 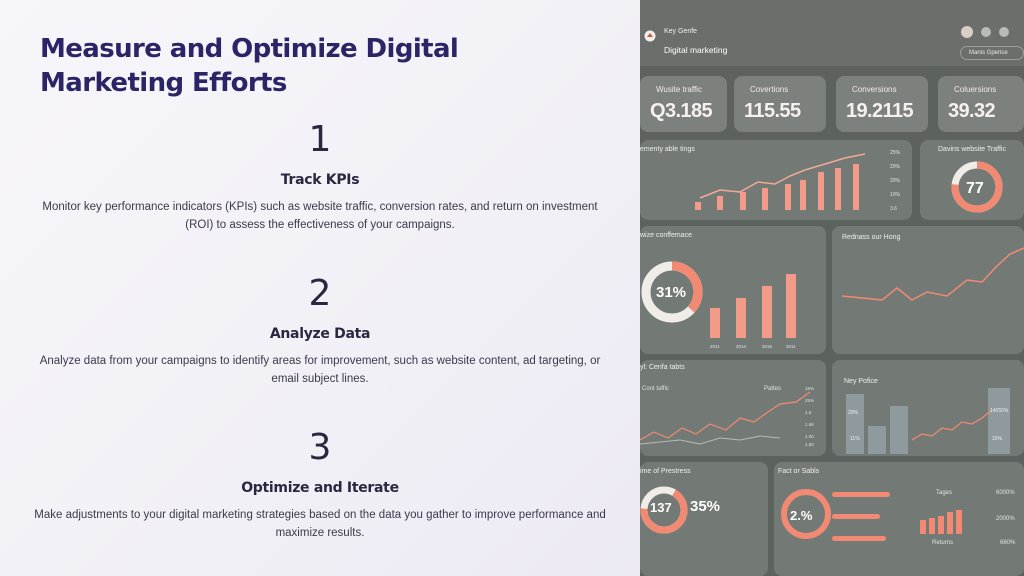 What do you see at coordinates (666, 235) in the screenshot?
I see `card-title: wize conffemace` at bounding box center [666, 235].